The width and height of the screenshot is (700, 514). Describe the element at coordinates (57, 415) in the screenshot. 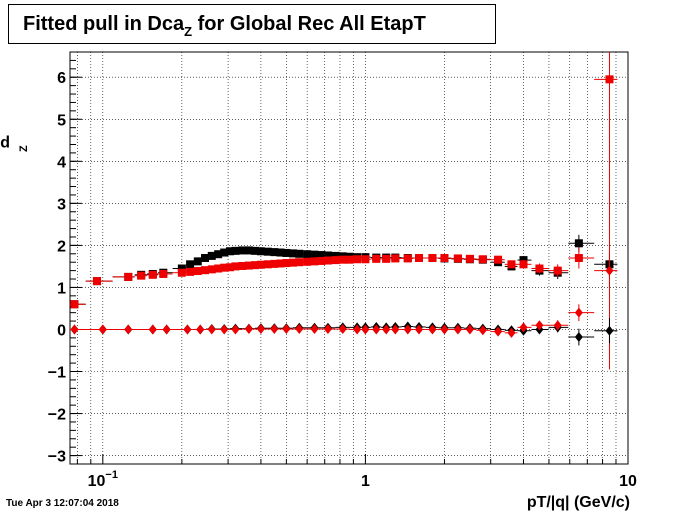

I see `y-tick-label: −2` at that location.